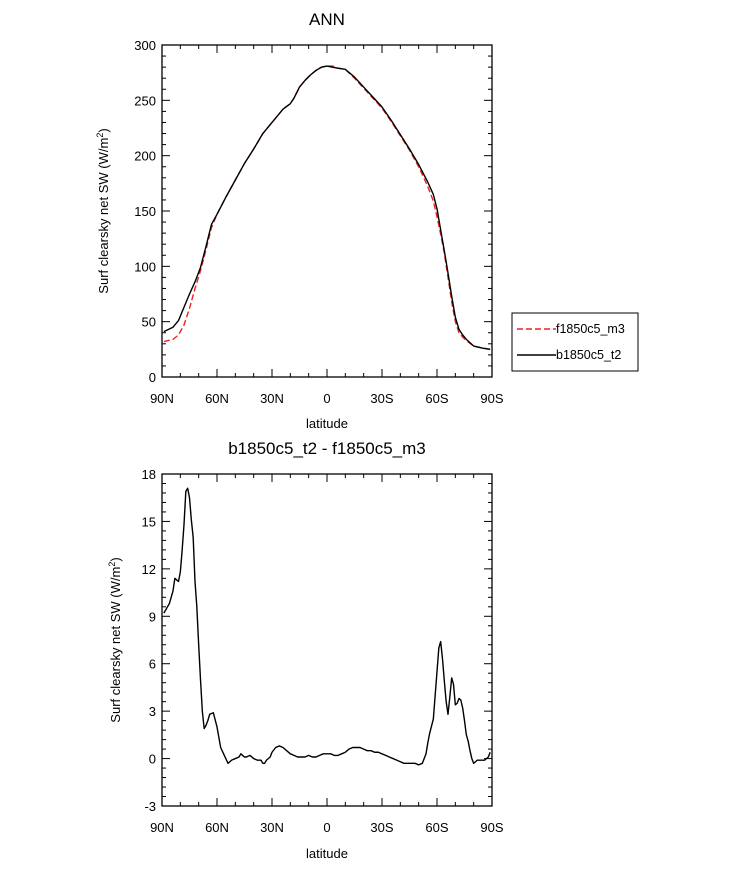  Describe the element at coordinates (217, 827) in the screenshot. I see `bottom-xtick-label: 60N` at that location.